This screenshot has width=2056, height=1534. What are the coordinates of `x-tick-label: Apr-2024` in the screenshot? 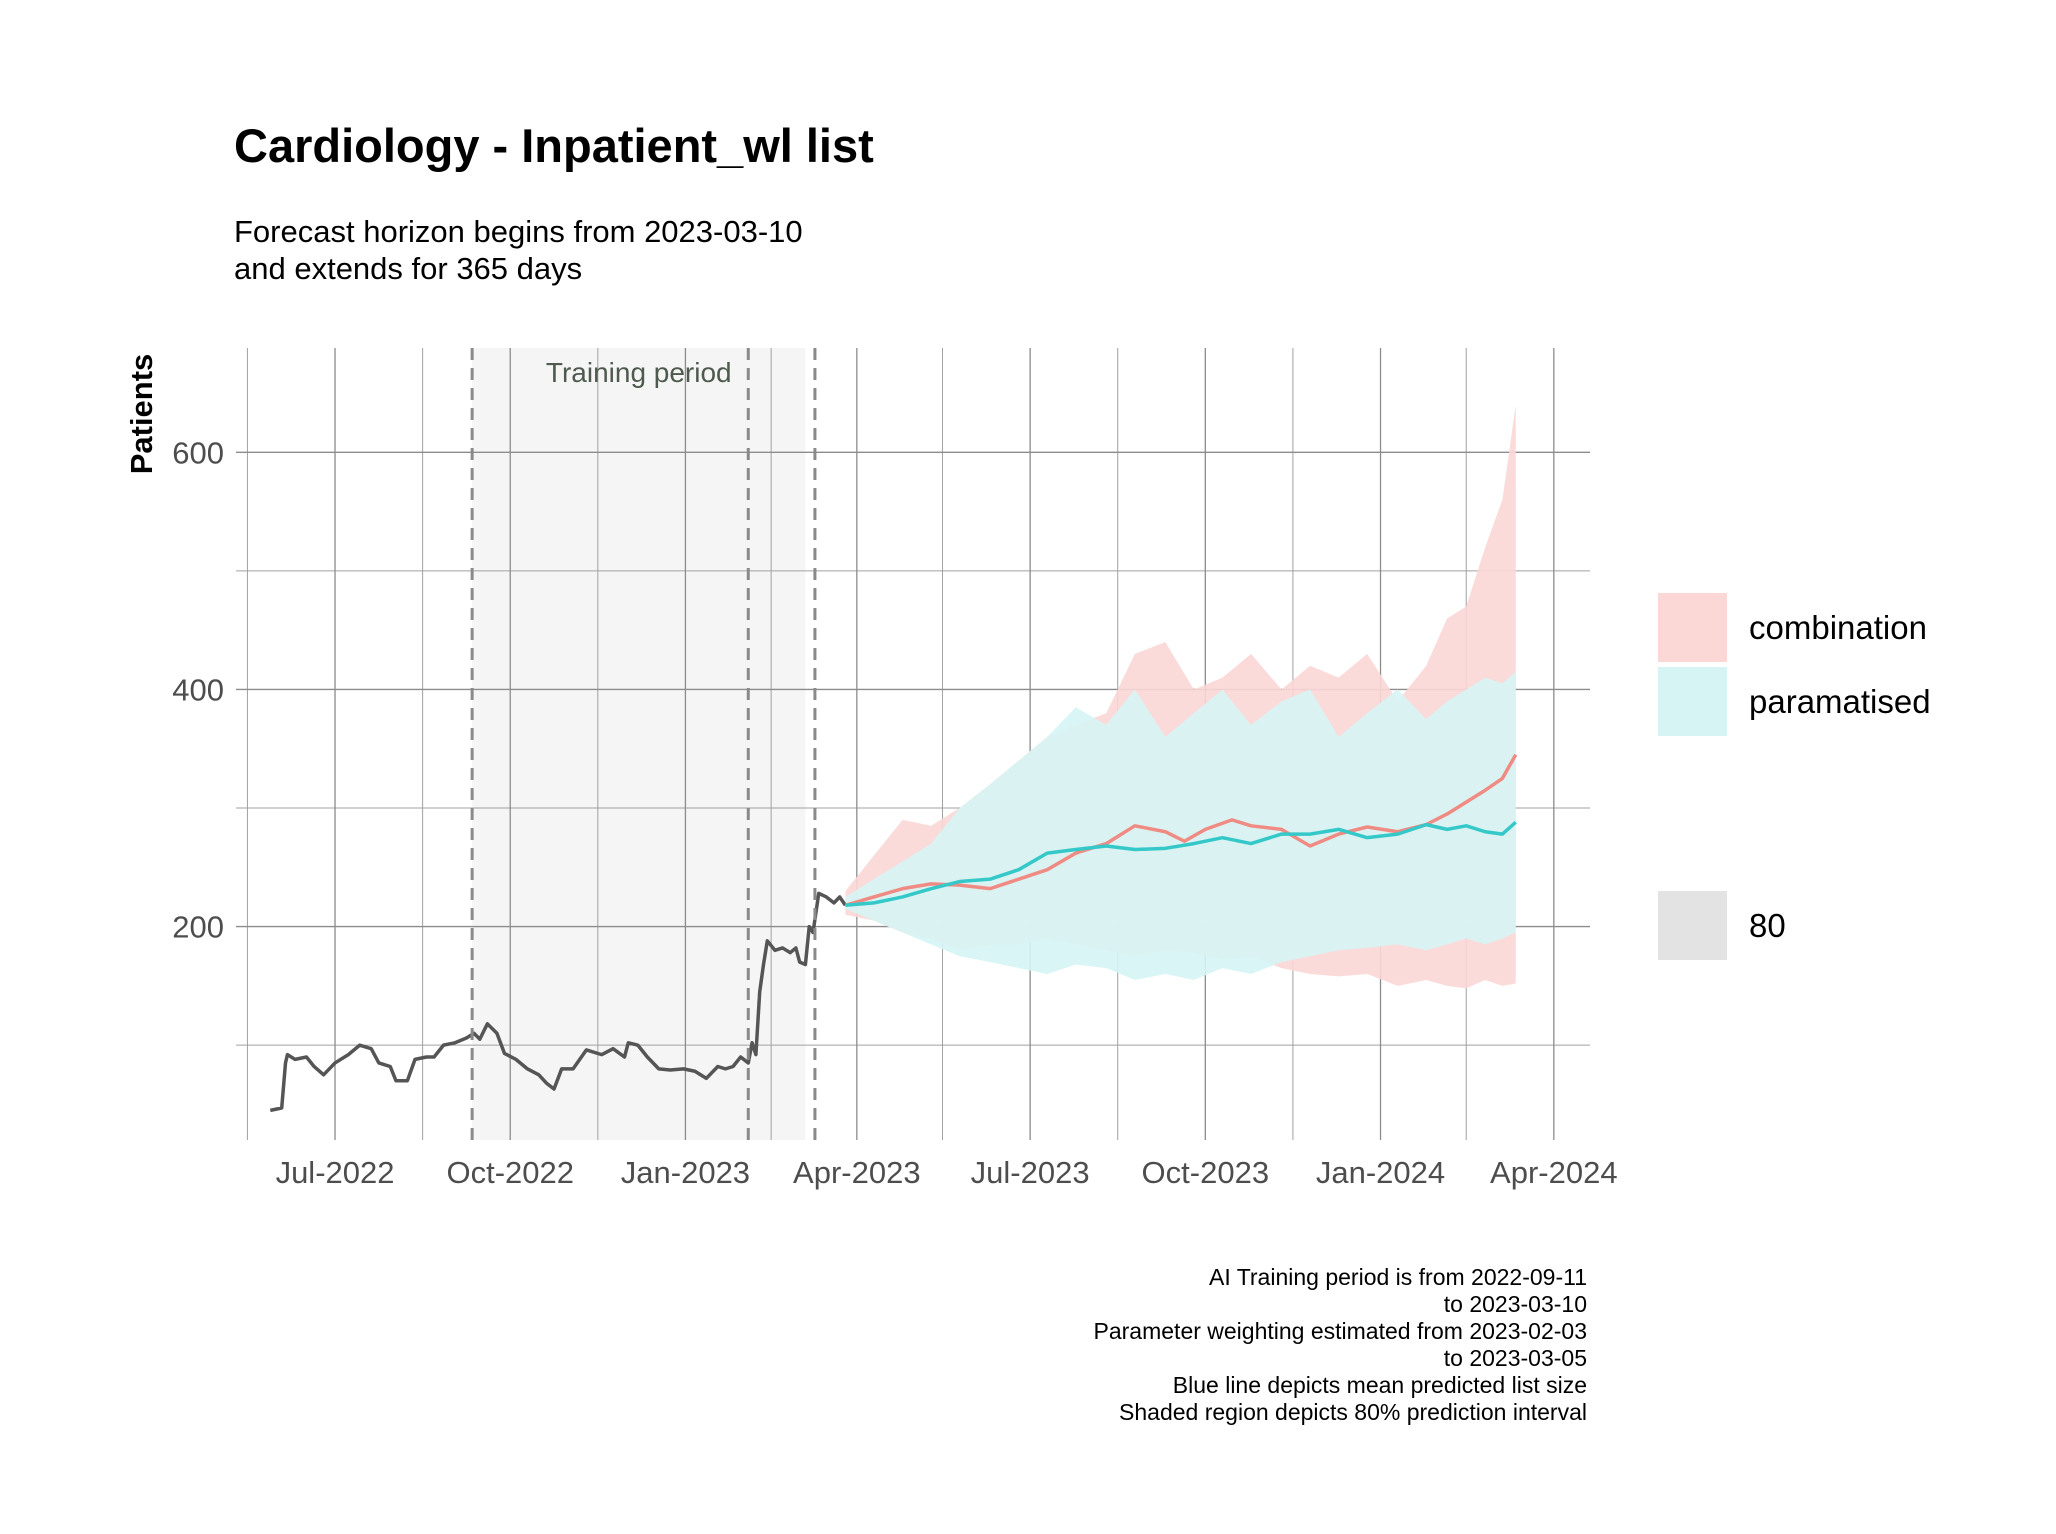 It's located at (1554, 1172).